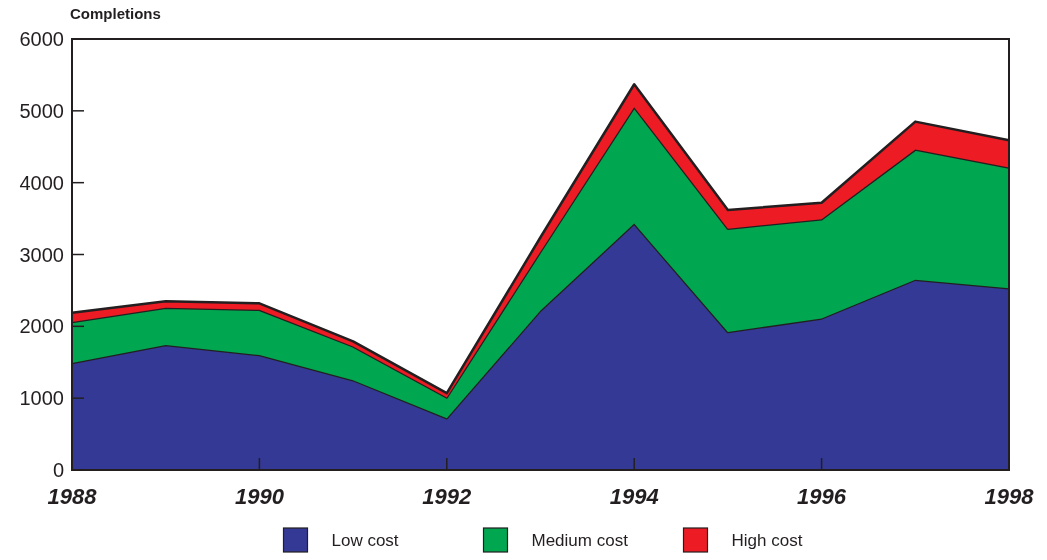  I want to click on y-tick-label: 3000, so click(41, 254).